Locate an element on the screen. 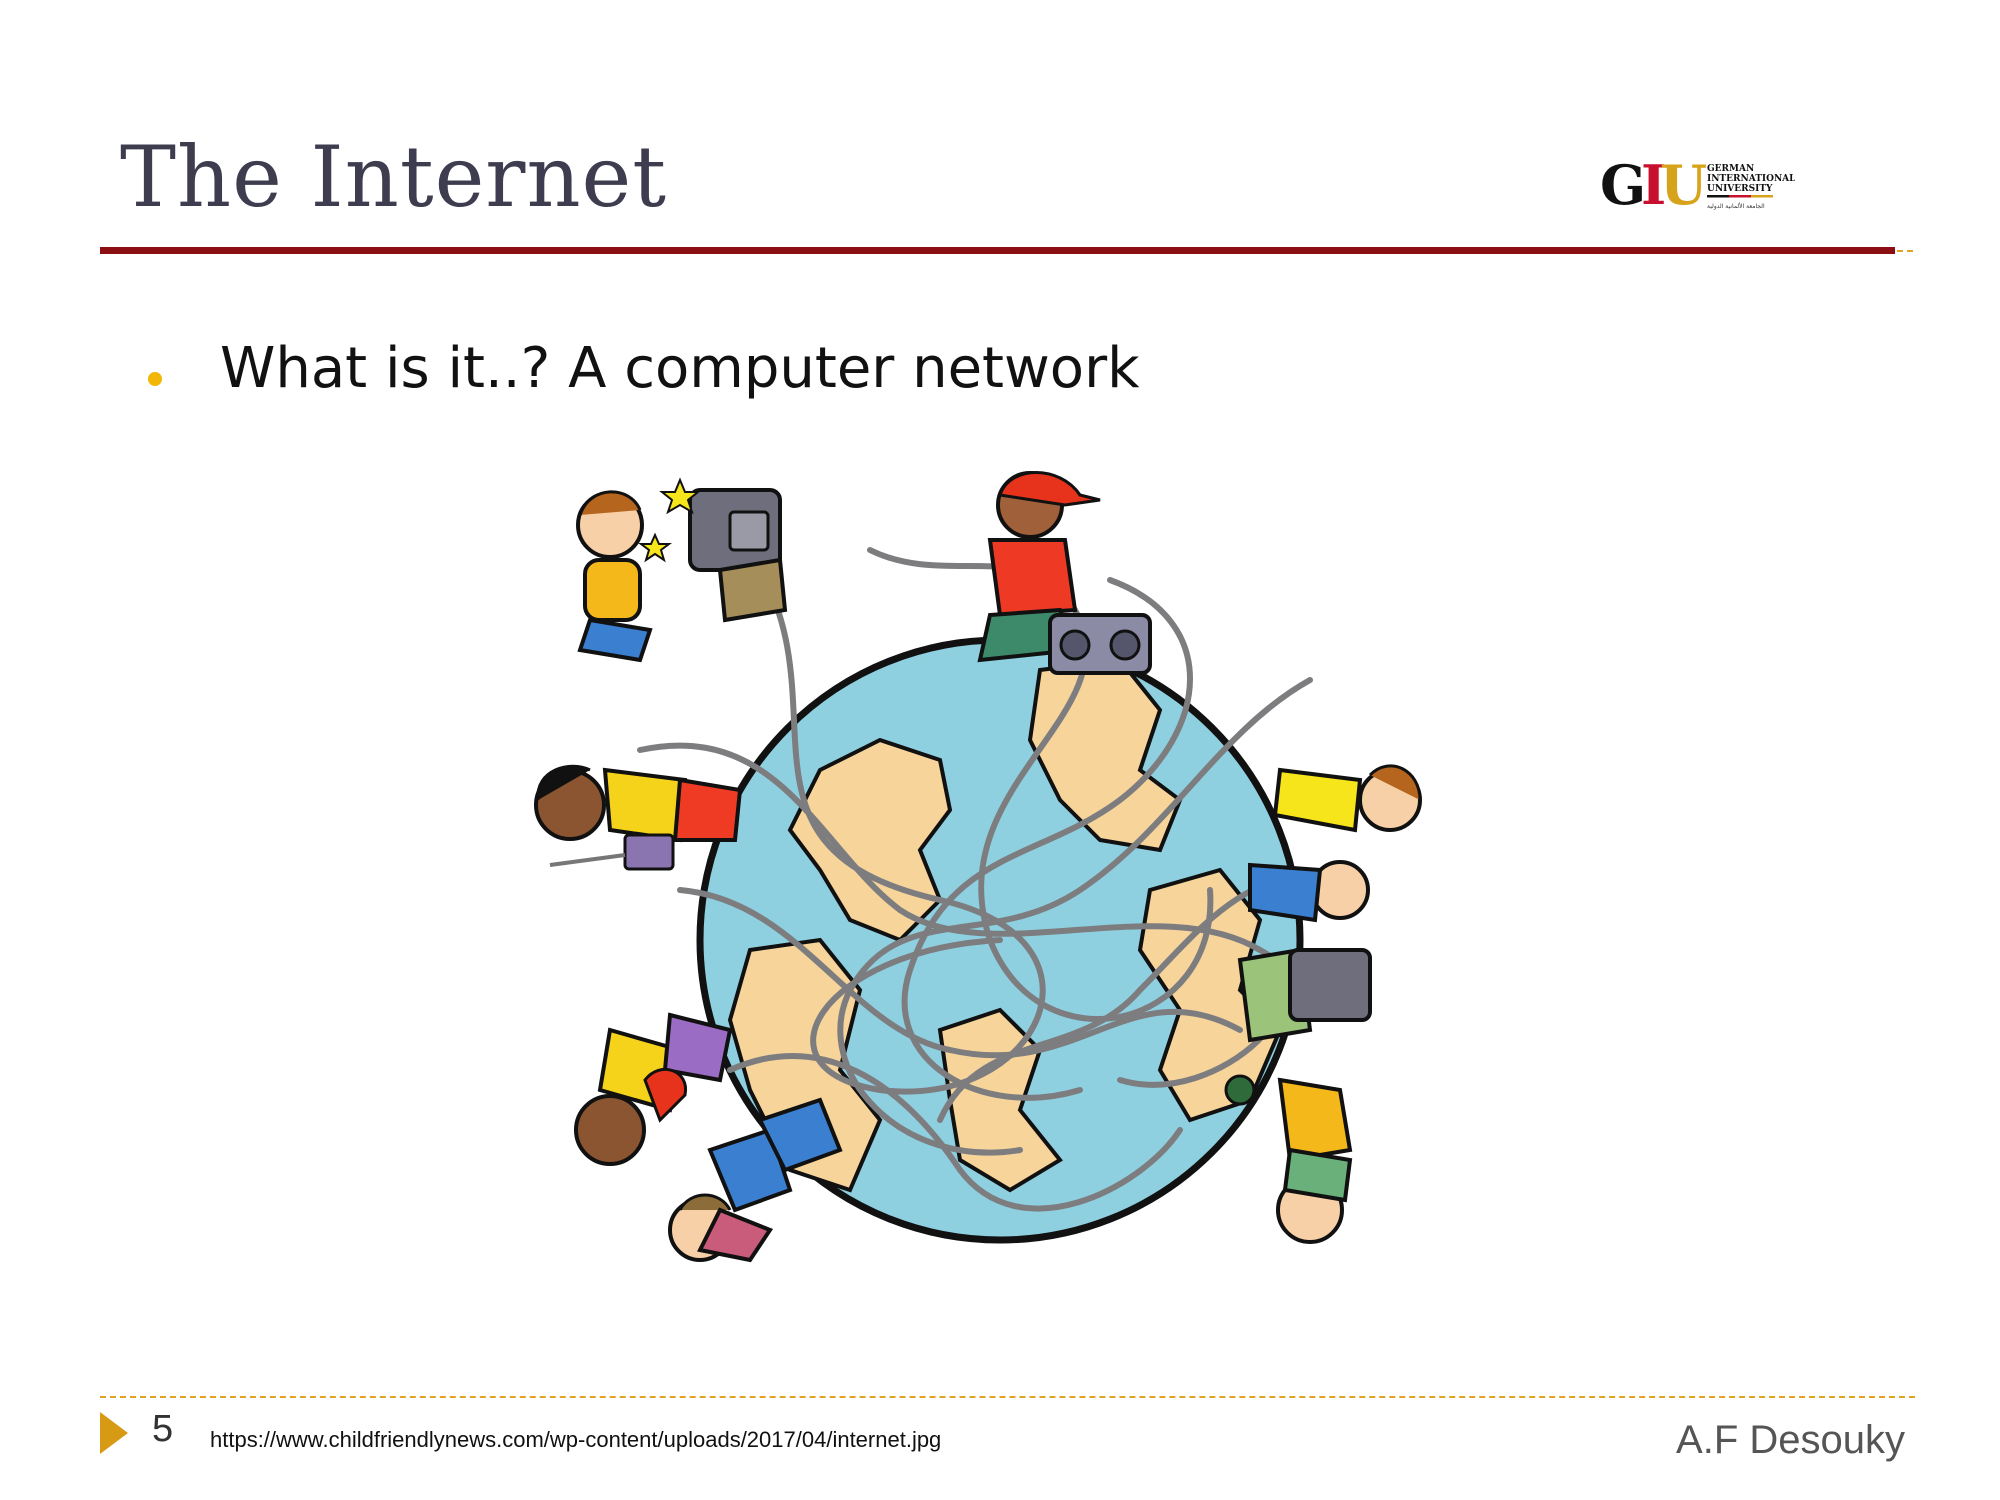  logo-line-german: GERMAN is located at coordinates (1730, 169).